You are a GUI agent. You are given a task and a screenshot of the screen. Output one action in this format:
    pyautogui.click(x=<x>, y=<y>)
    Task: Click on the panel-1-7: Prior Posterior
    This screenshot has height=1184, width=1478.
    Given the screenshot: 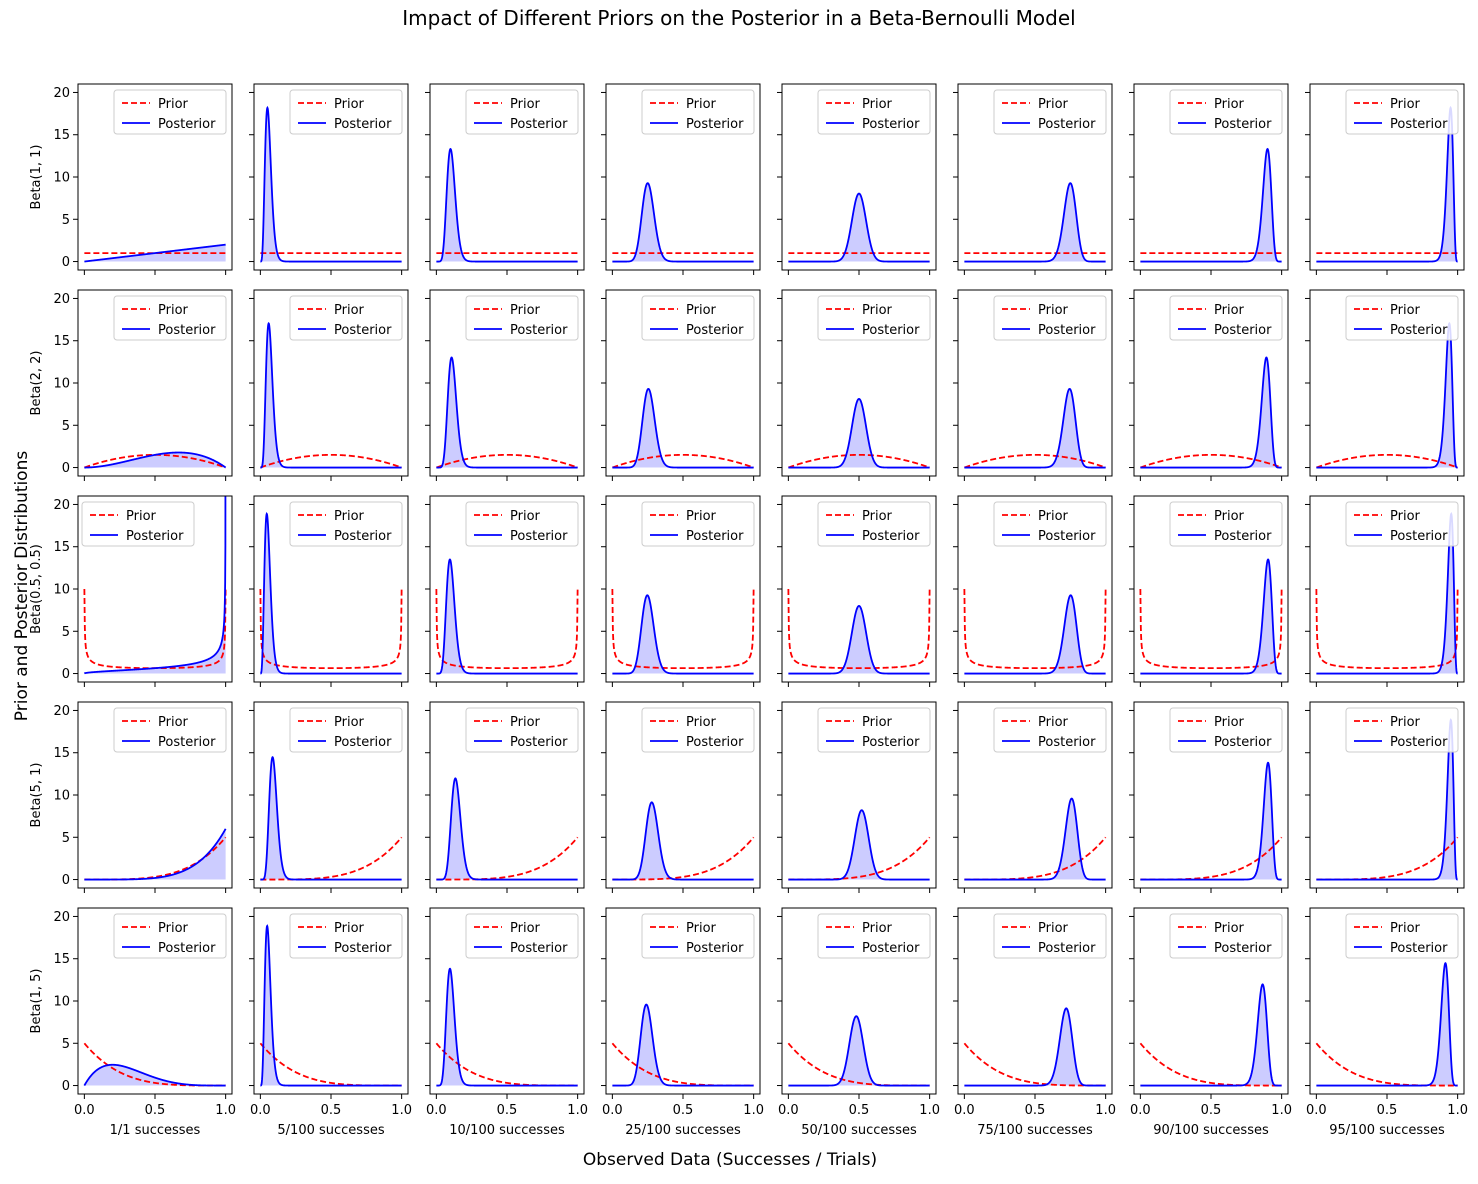 What is the action you would take?
    pyautogui.click(x=1209, y=179)
    